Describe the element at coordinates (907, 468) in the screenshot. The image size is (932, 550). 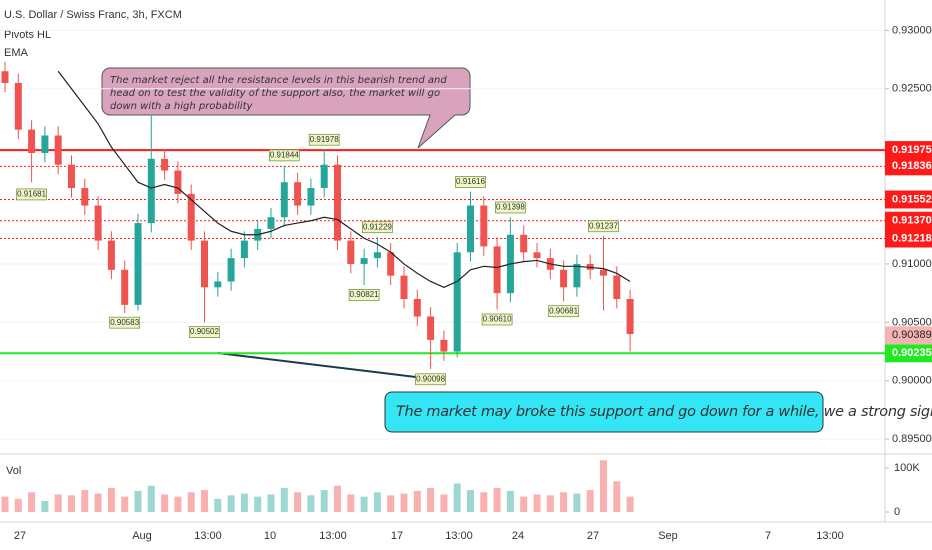
I see `volume-tick-label: 100K` at that location.